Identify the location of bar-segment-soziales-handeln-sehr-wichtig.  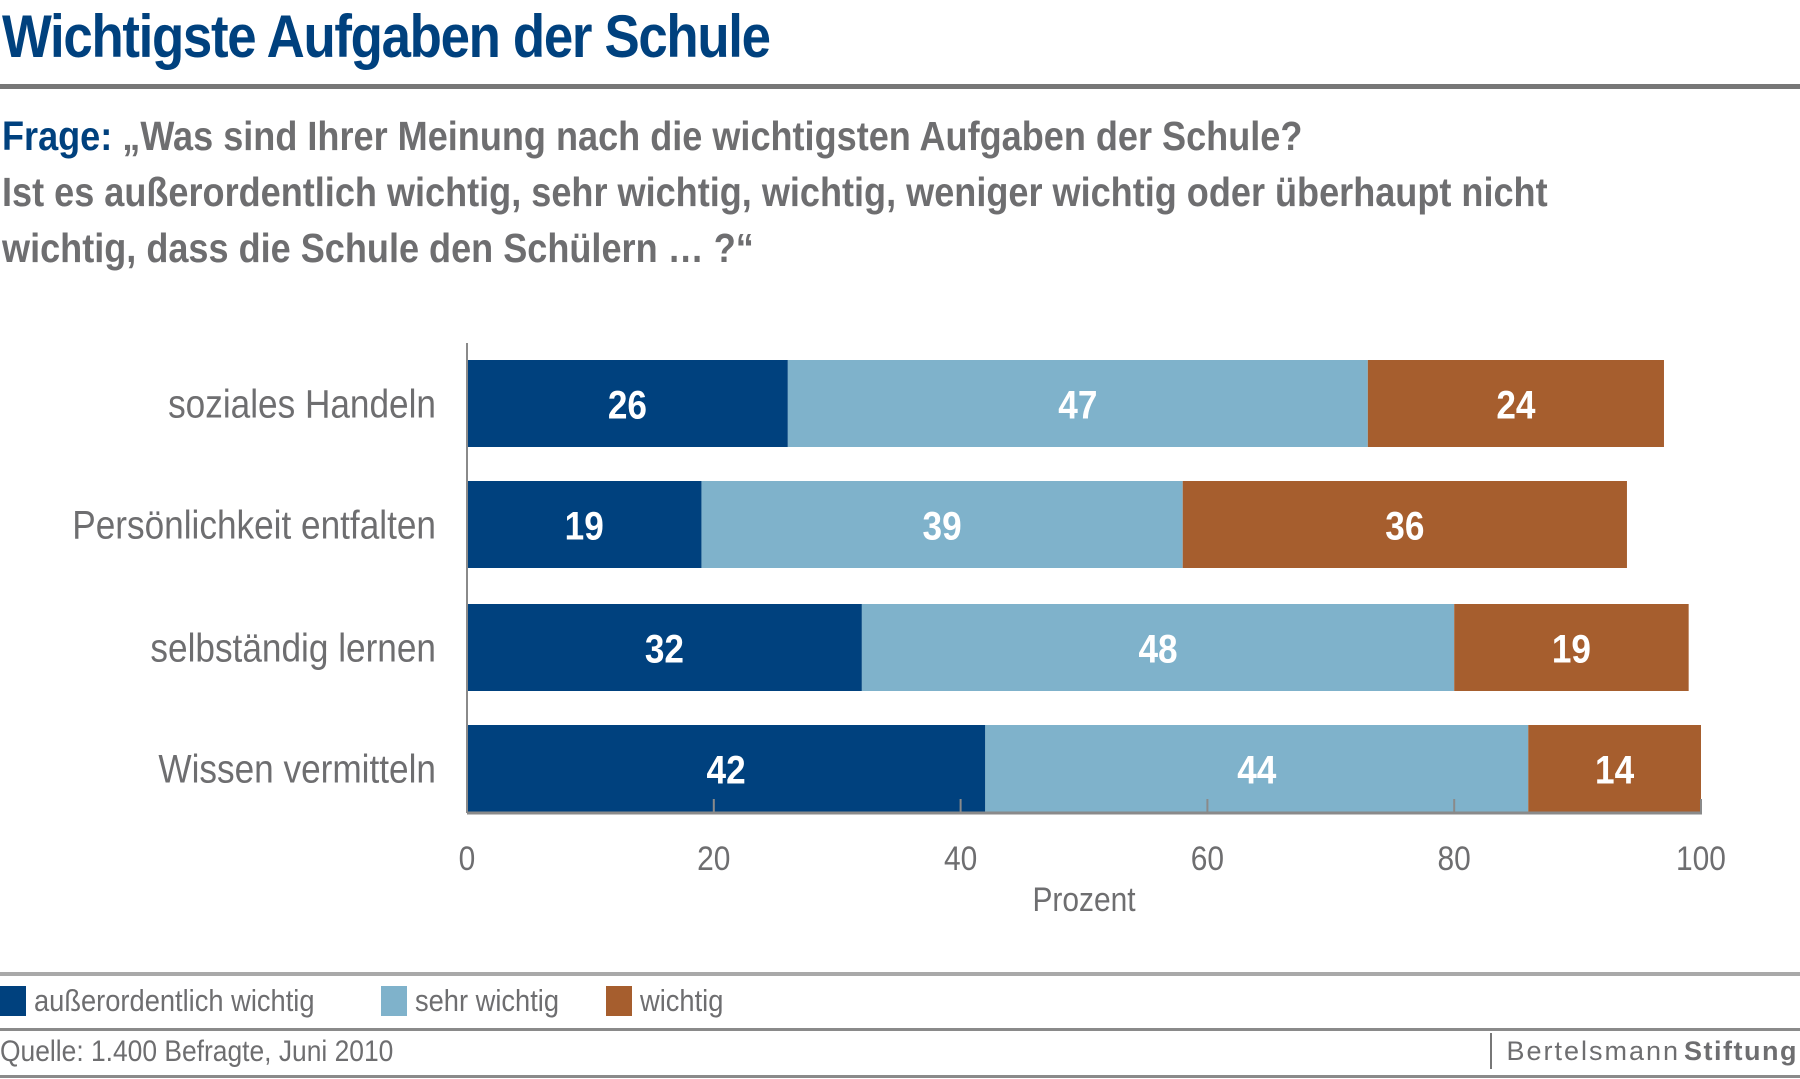
(1077, 403).